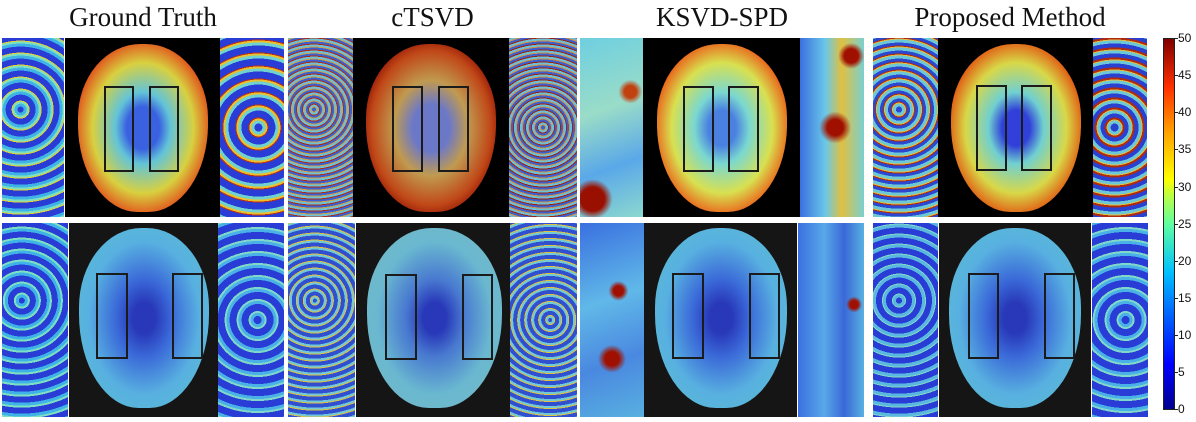  What do you see at coordinates (431, 127) in the screenshot?
I see `ctsvd-top-brain` at bounding box center [431, 127].